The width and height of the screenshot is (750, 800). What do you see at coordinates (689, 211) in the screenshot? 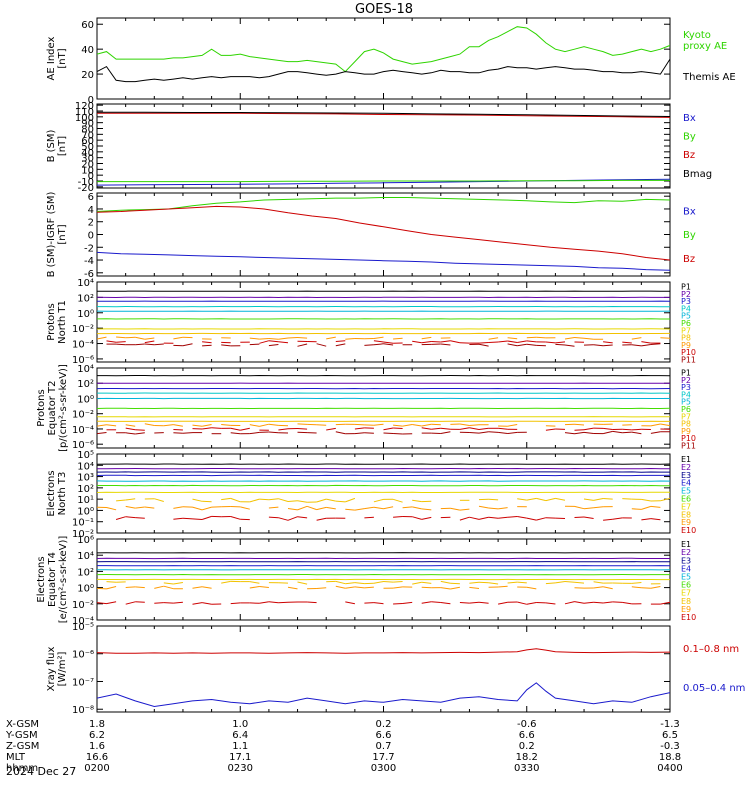
I see `series-label: Bx` at bounding box center [689, 211].